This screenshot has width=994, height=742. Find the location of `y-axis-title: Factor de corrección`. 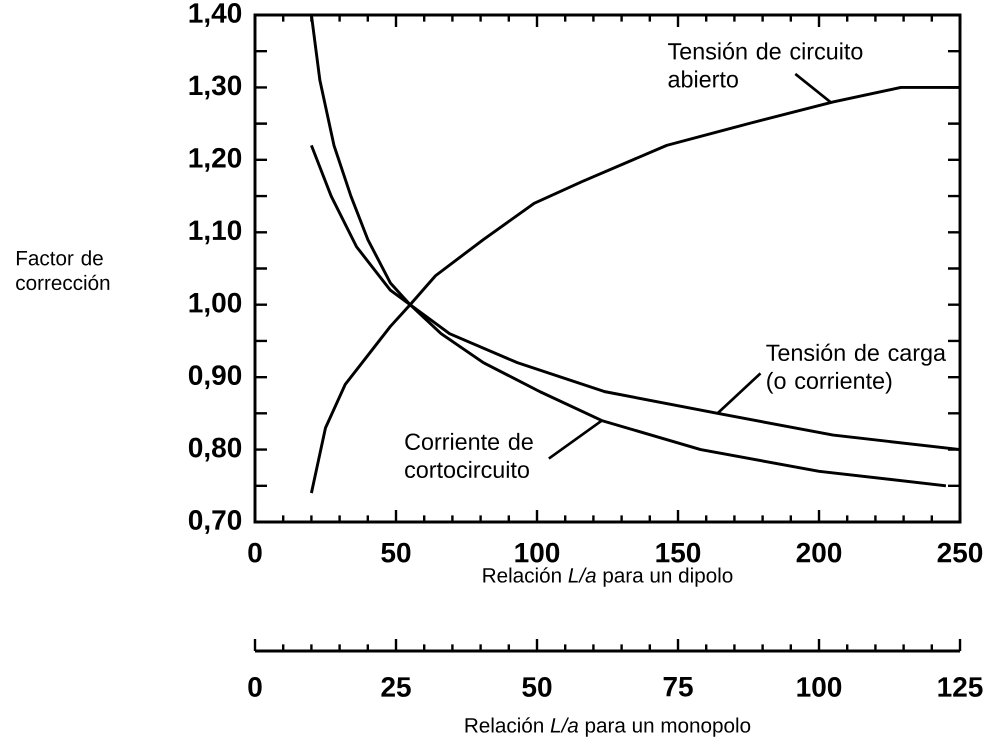

y-axis-title: Factor de corrección is located at coordinates (63, 270).